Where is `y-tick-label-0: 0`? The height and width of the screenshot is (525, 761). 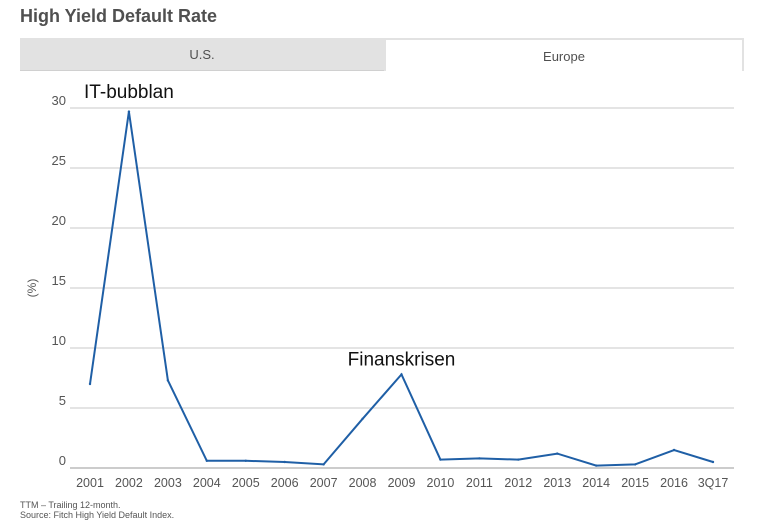
y-tick-label-0: 0 is located at coordinates (62, 460).